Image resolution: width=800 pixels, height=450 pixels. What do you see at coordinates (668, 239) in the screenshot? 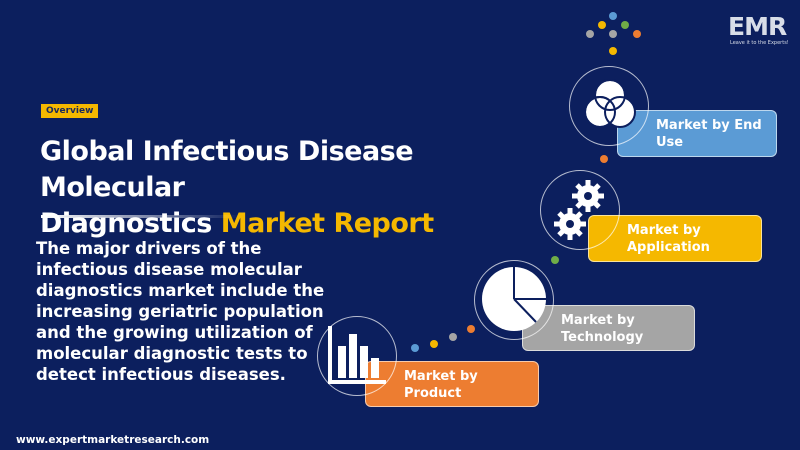
I see `segment-label: Market by Application` at bounding box center [668, 239].